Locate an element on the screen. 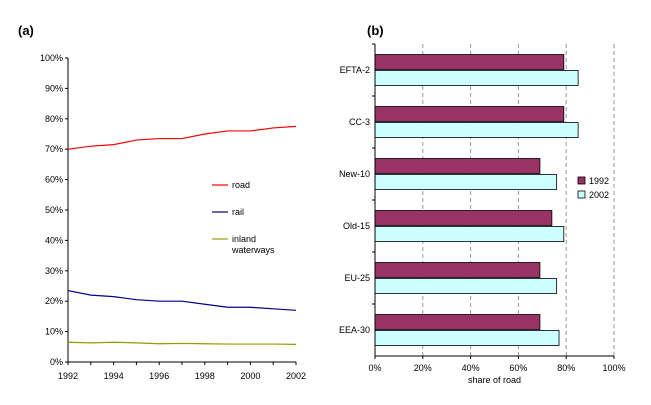 This screenshot has height=405, width=651. category-labels: EFTA-2 CC-3 New-10 Old-15 EU-25 EEA-30 is located at coordinates (357, 189).